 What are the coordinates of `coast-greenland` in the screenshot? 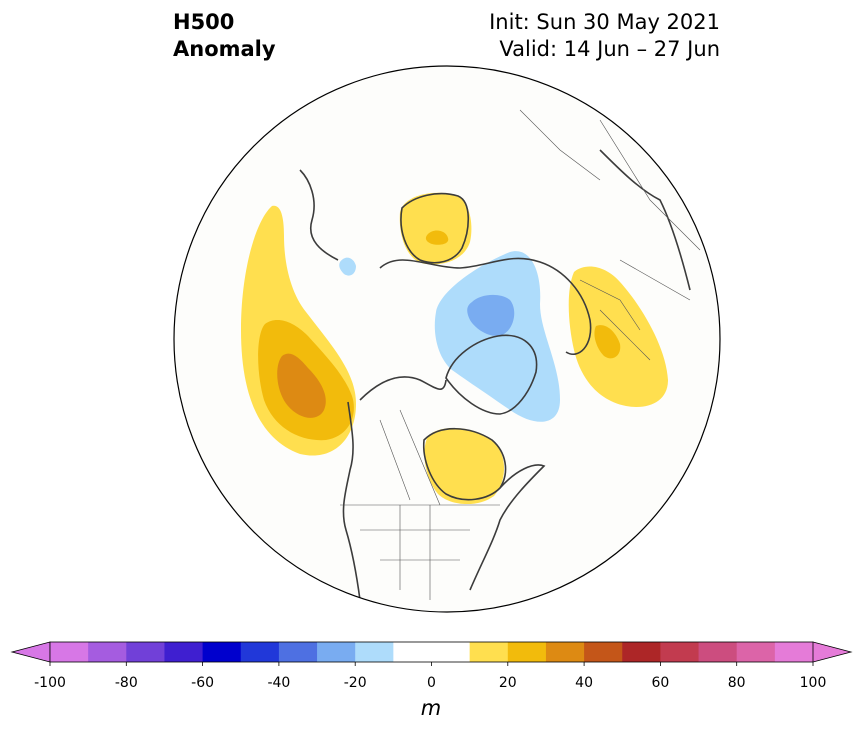 It's located at (491, 374).